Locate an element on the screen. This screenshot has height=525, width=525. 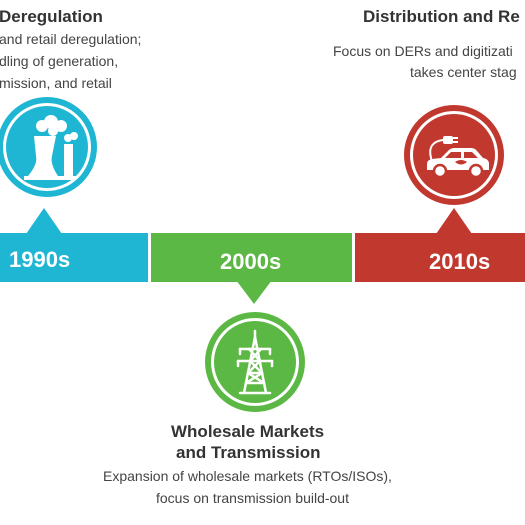
era-icon-disc-2010s is located at coordinates (454, 155).